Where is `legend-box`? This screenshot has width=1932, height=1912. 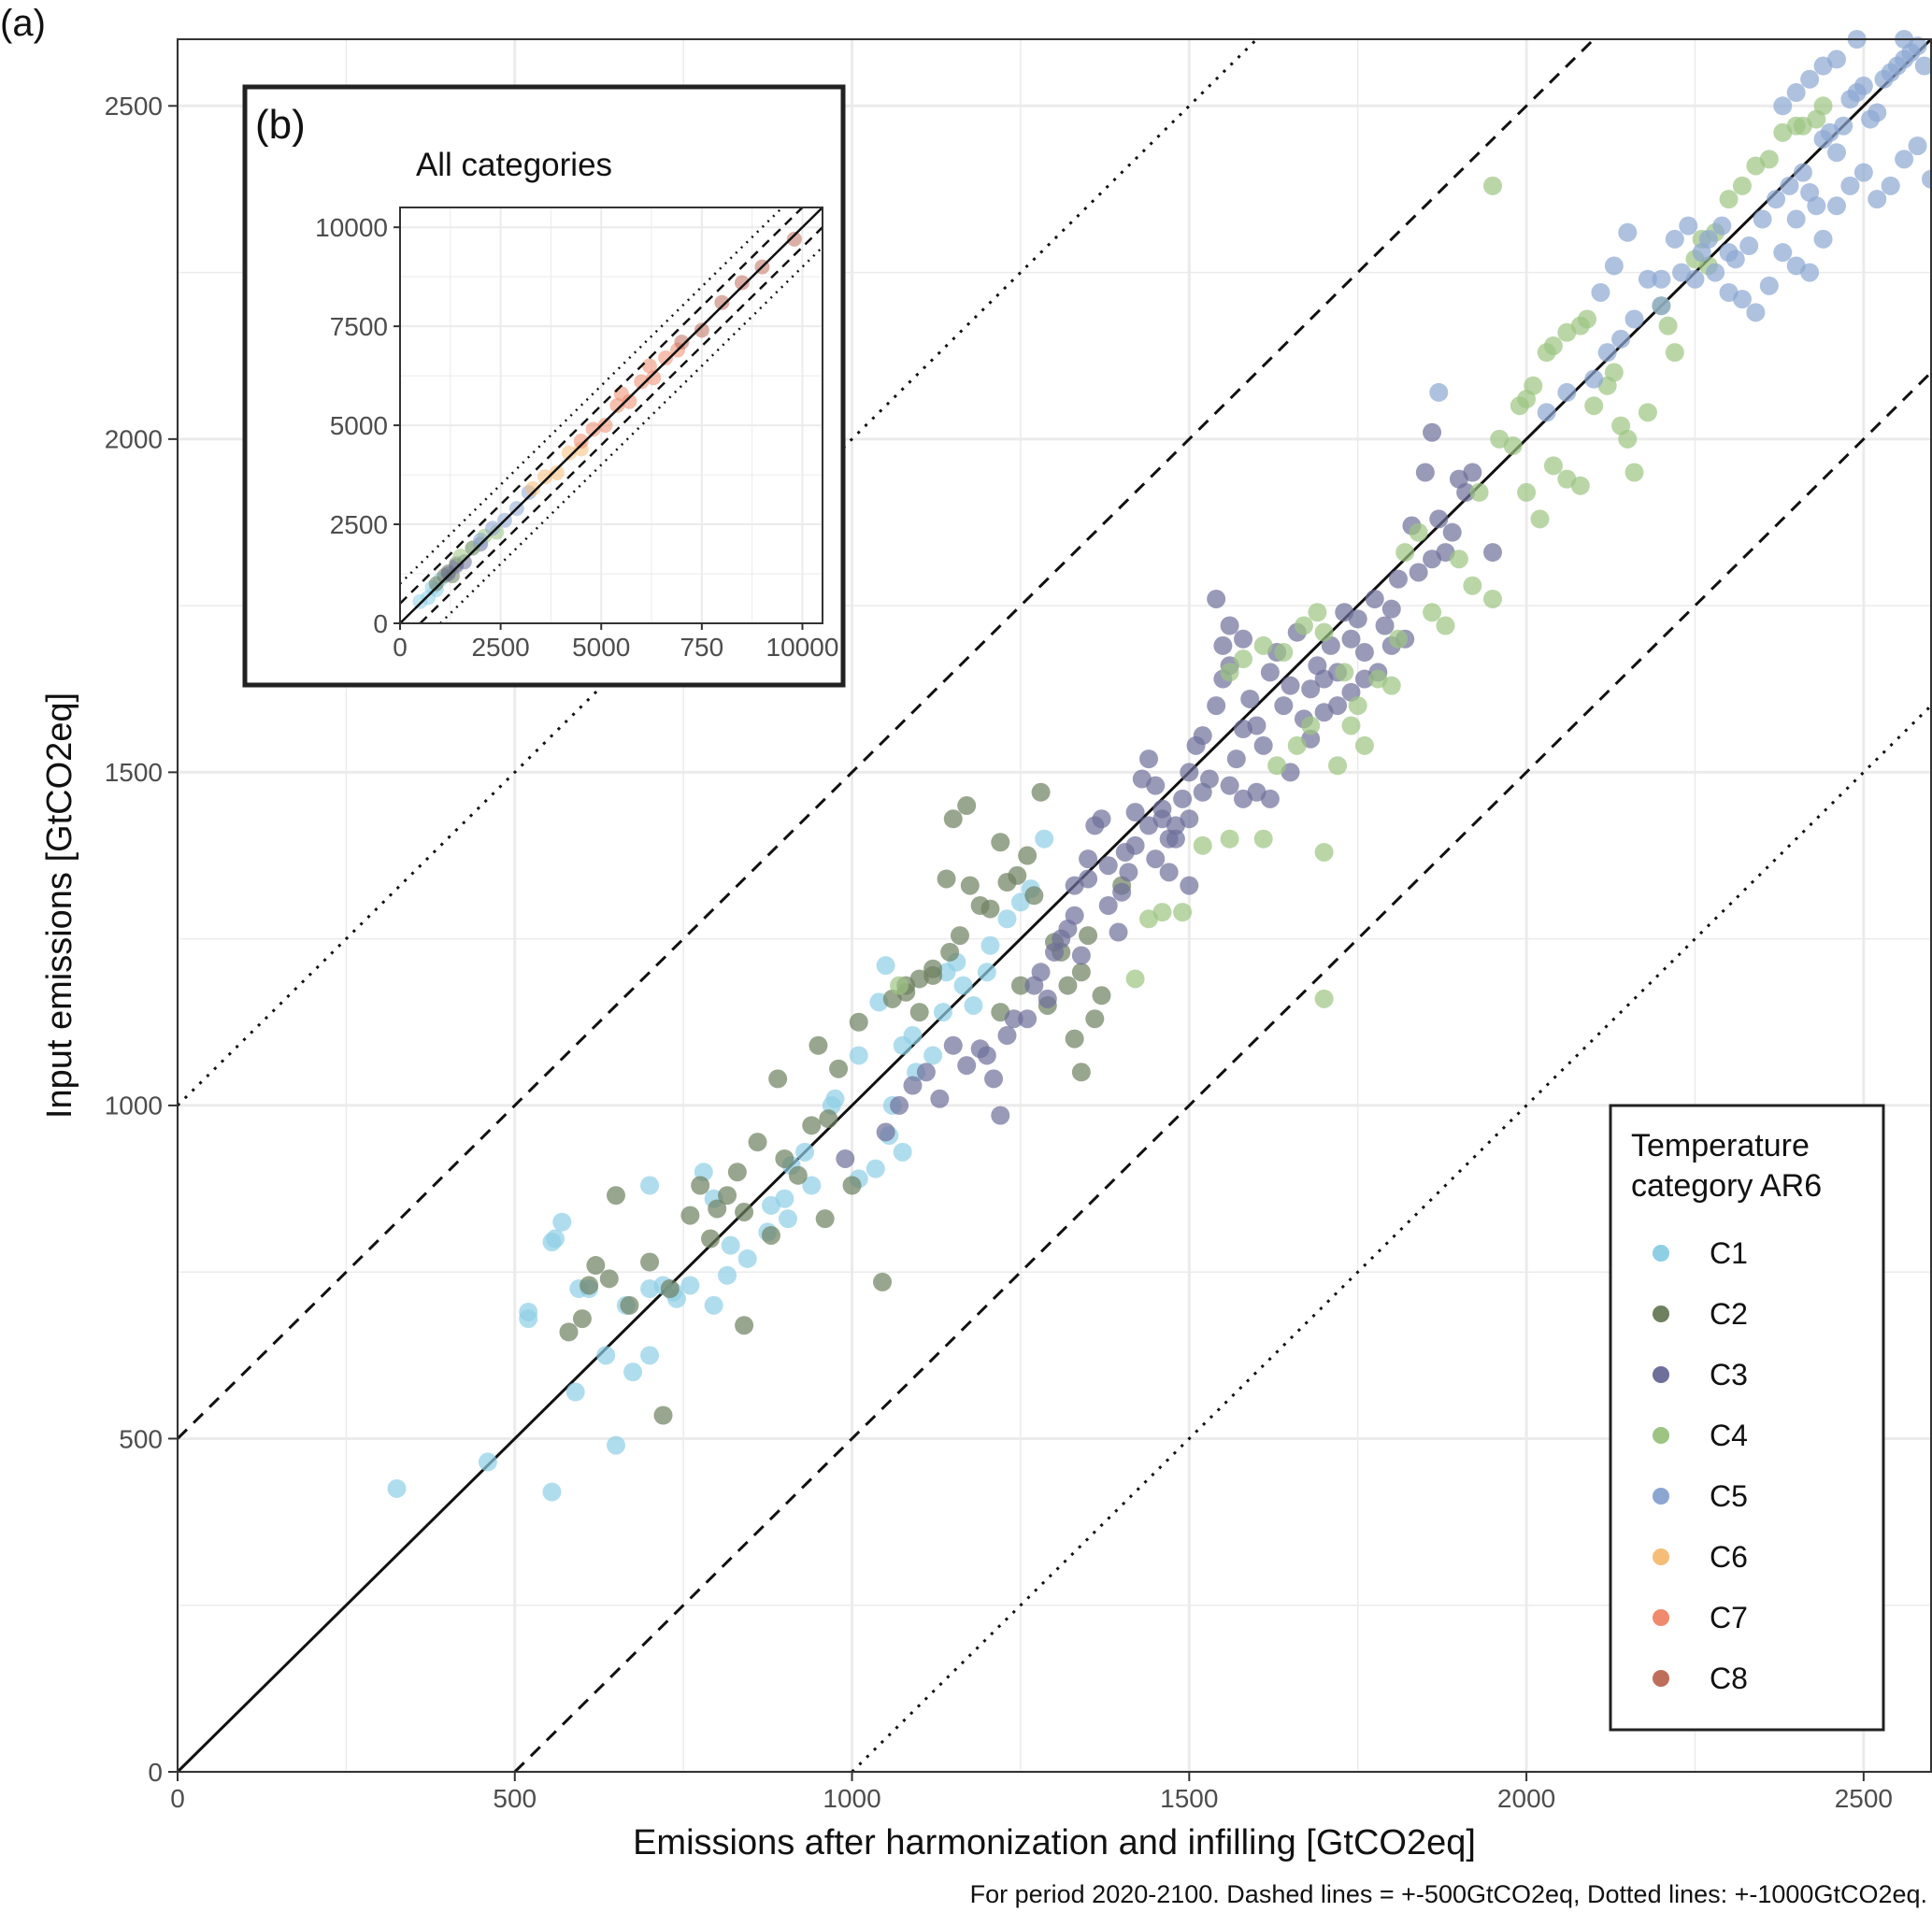
legend-box is located at coordinates (1747, 1418).